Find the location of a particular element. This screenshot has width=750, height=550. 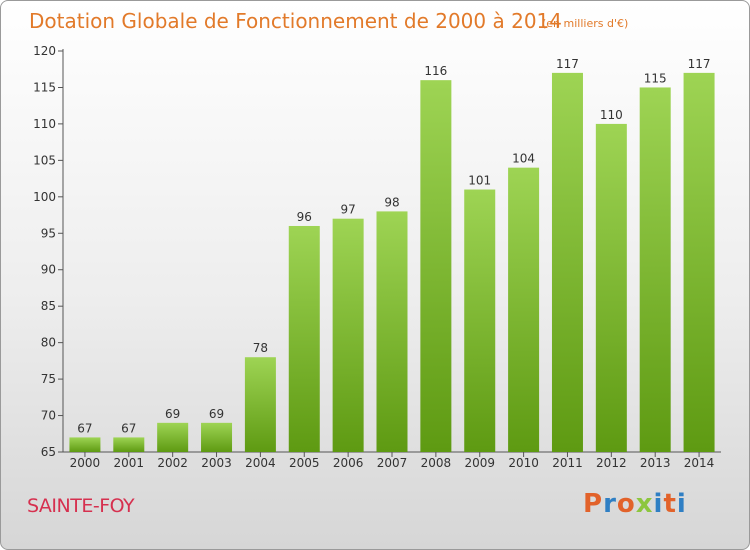

data-label: 116 is located at coordinates (435, 71).